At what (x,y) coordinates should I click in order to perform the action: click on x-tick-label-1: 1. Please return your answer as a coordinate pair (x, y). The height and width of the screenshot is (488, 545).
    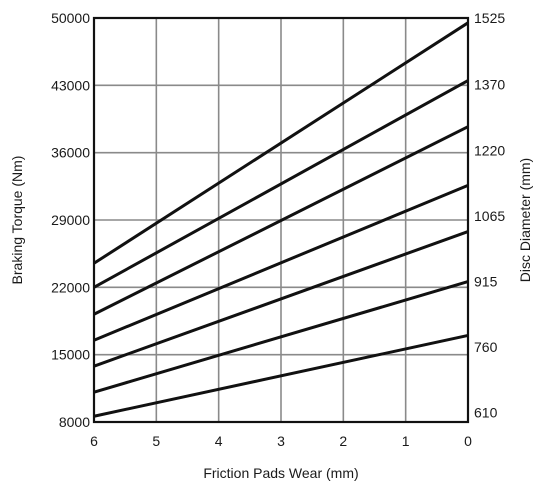
    Looking at the image, I should click on (406, 441).